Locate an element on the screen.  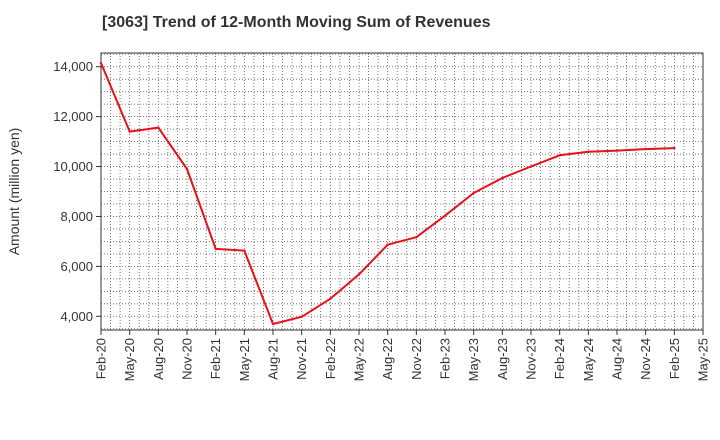
y-tick-label: 4,000 is located at coordinates (76, 316).